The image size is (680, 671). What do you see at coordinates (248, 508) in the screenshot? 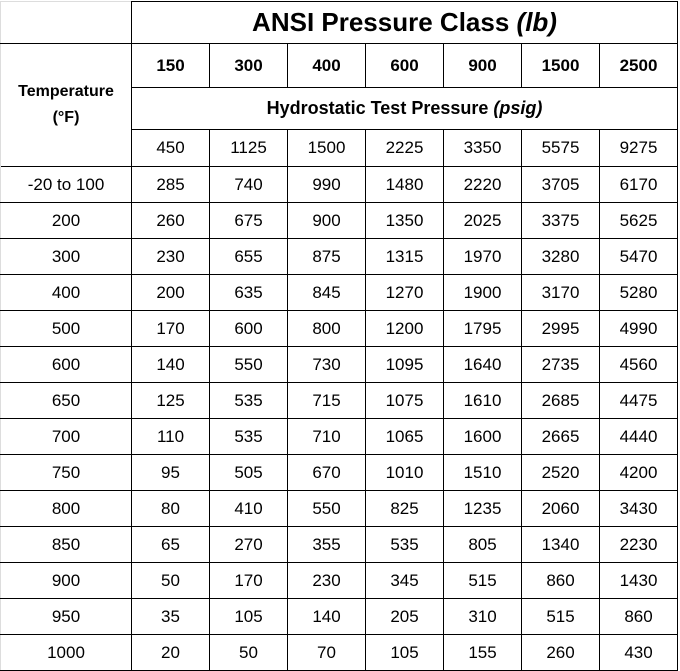
I see `value-cell: 410` at bounding box center [248, 508].